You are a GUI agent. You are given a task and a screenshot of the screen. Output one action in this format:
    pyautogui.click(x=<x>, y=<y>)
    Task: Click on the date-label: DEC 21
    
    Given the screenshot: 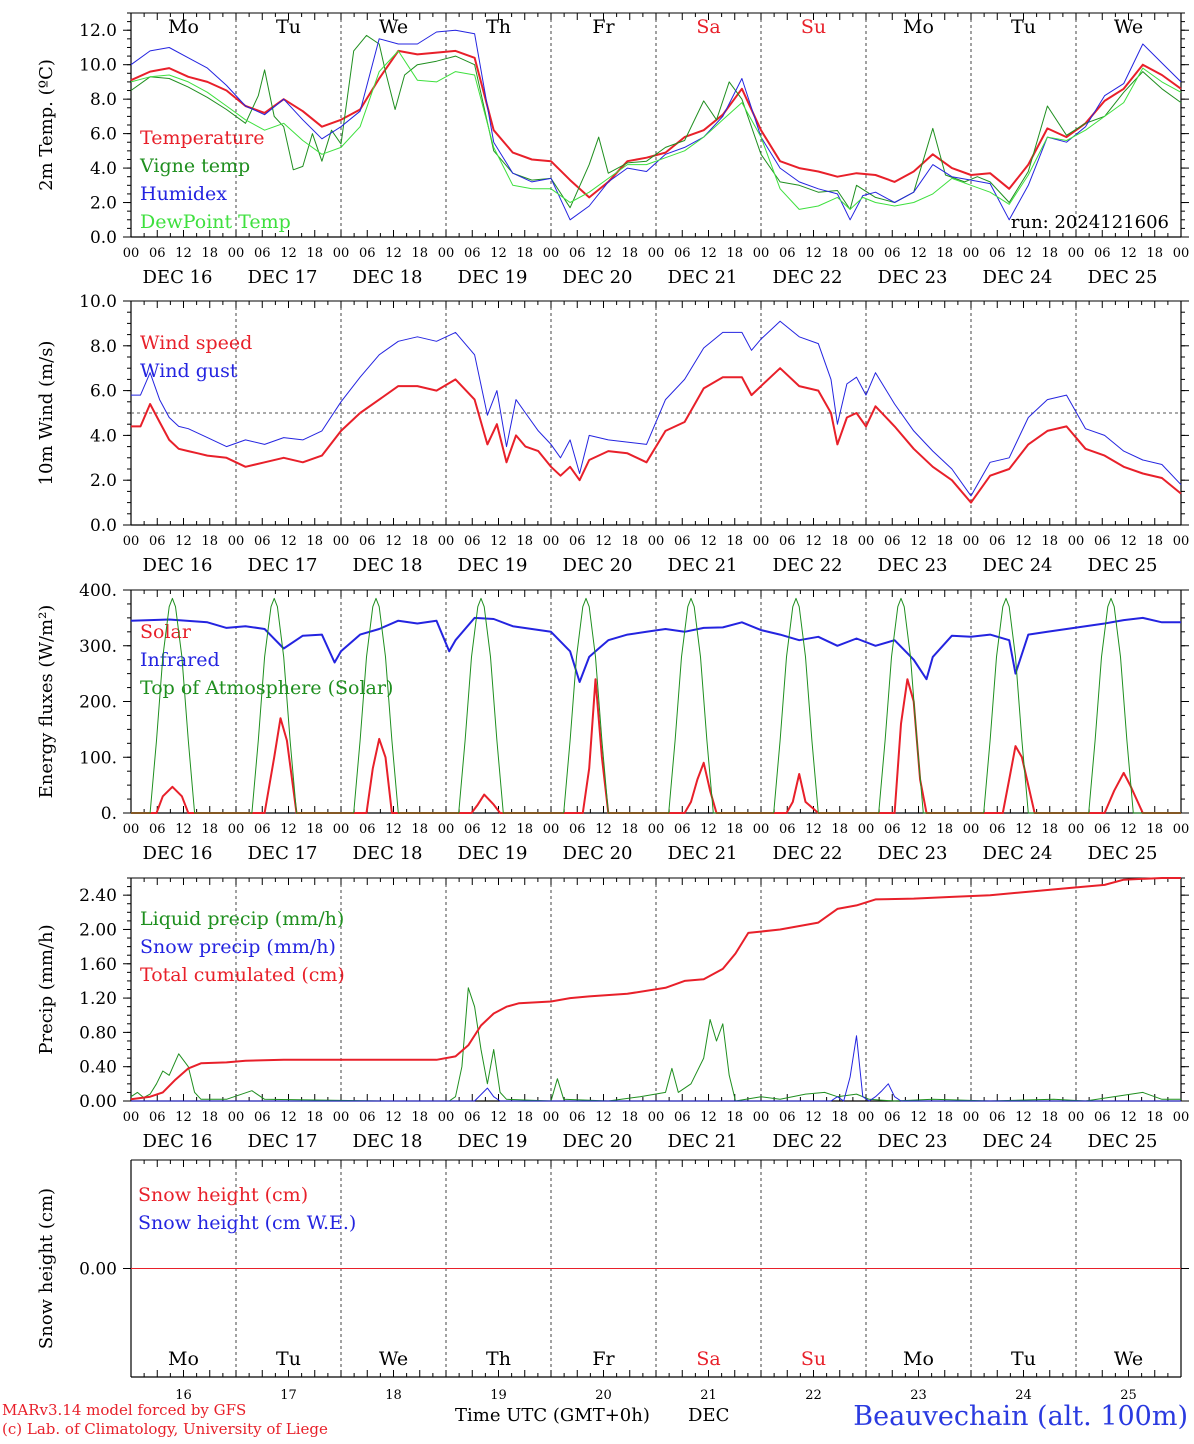 What is the action you would take?
    pyautogui.click(x=703, y=277)
    